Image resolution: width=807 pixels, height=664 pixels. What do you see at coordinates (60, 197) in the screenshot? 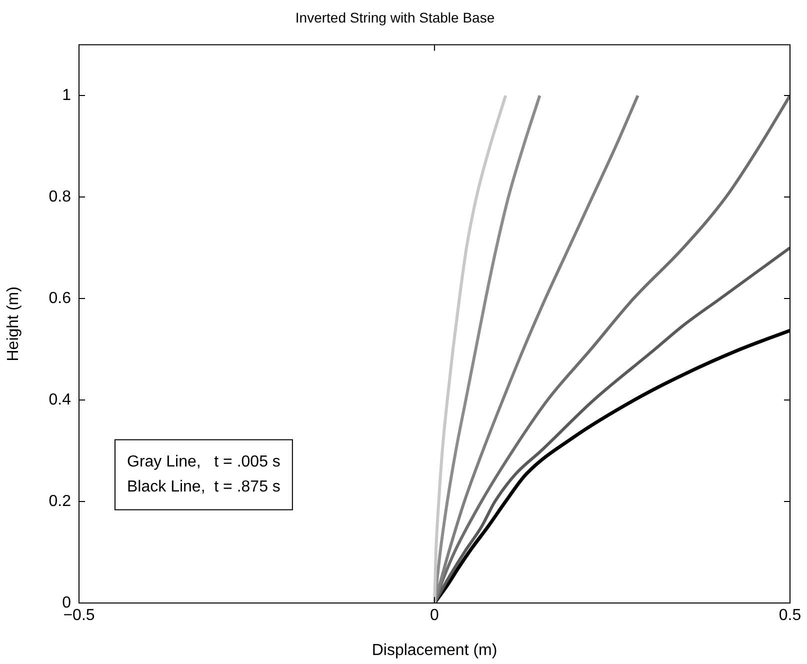
I see `y-tick-label: 0.8` at bounding box center [60, 197].